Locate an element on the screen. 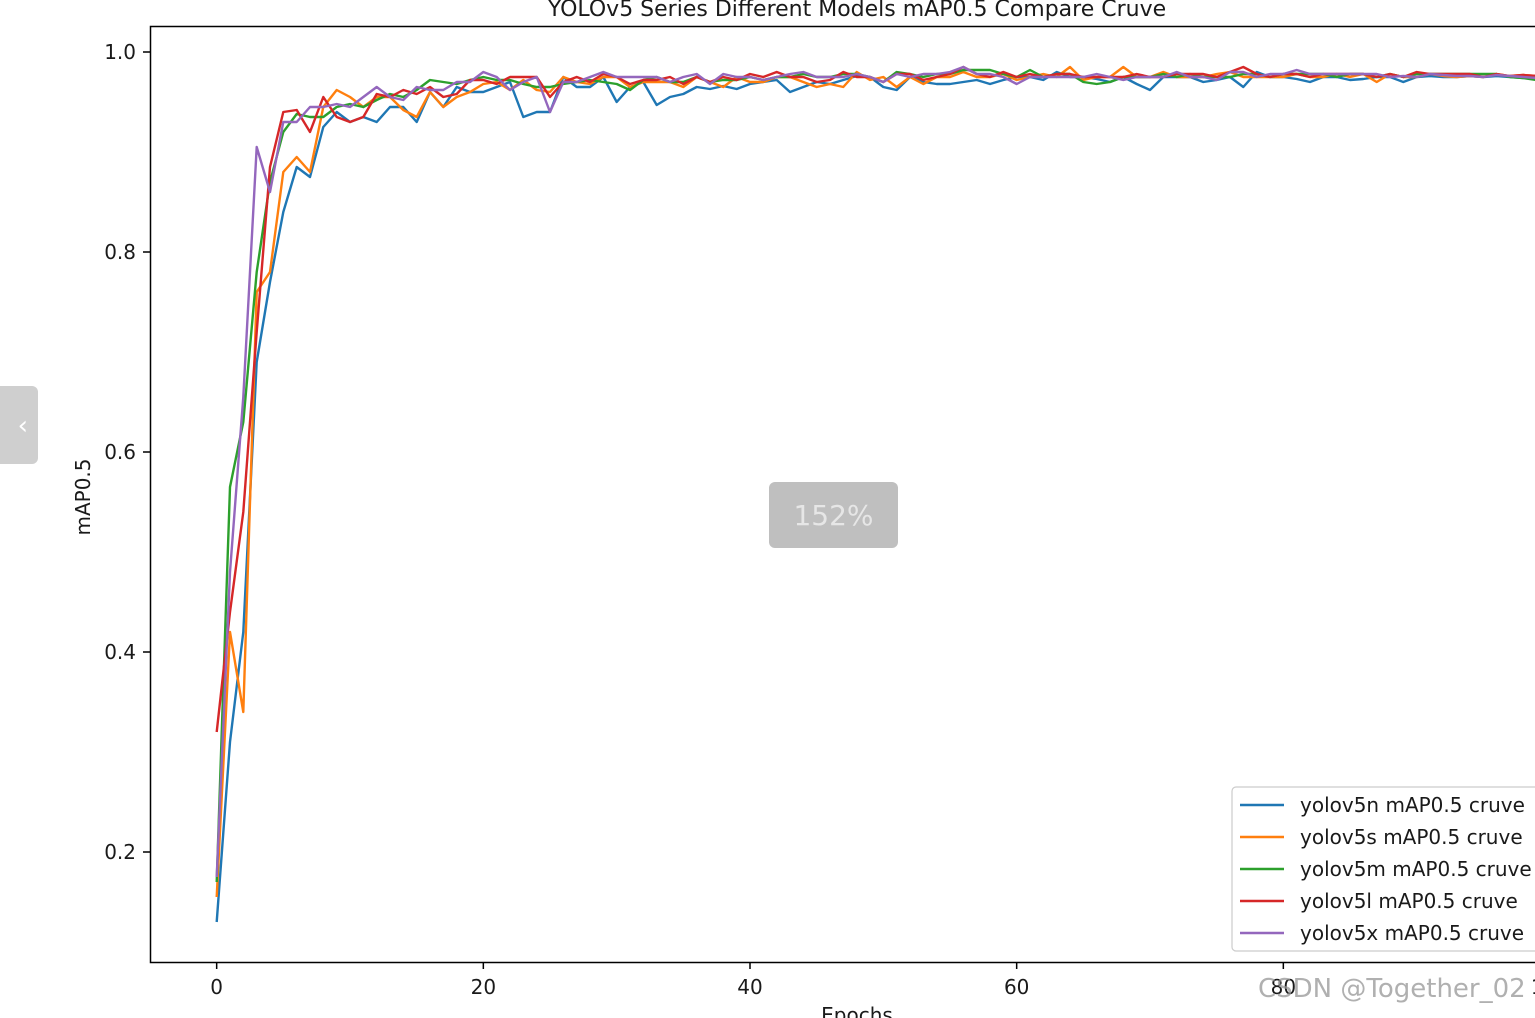 Image resolution: width=1535 pixels, height=1018 pixels. y-tick-label: 0.4 is located at coordinates (120, 652).